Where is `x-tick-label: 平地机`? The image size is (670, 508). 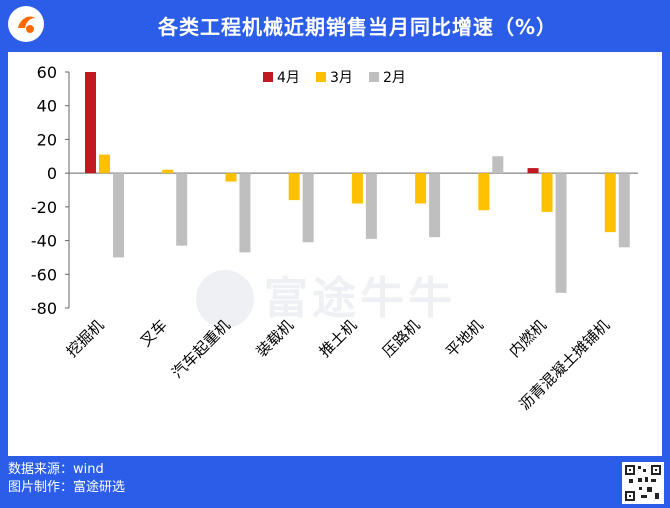
x-tick-label: 平地机 is located at coordinates (464, 338).